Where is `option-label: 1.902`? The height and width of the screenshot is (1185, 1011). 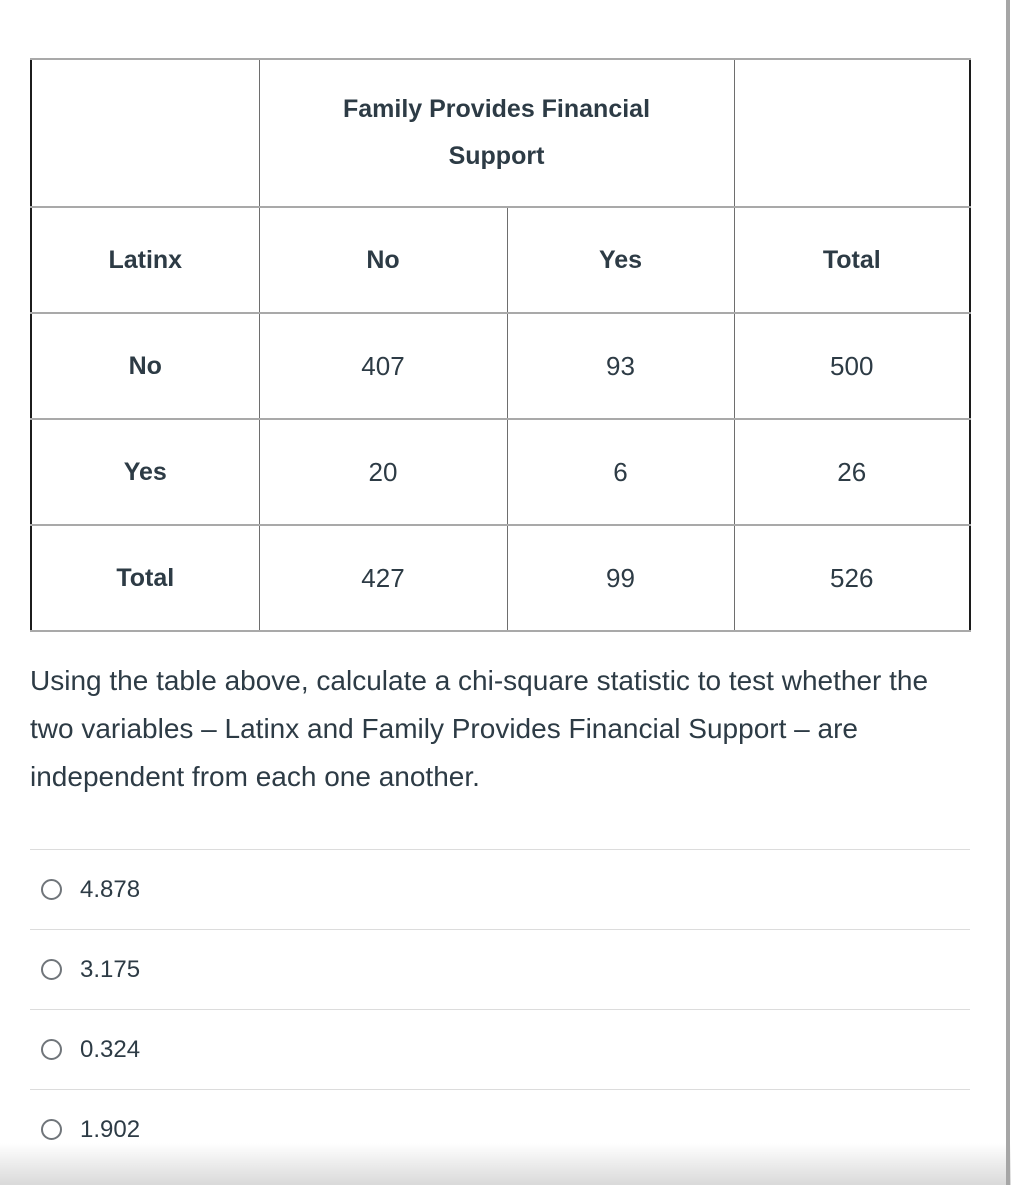 option-label: 1.902 is located at coordinates (110, 1129).